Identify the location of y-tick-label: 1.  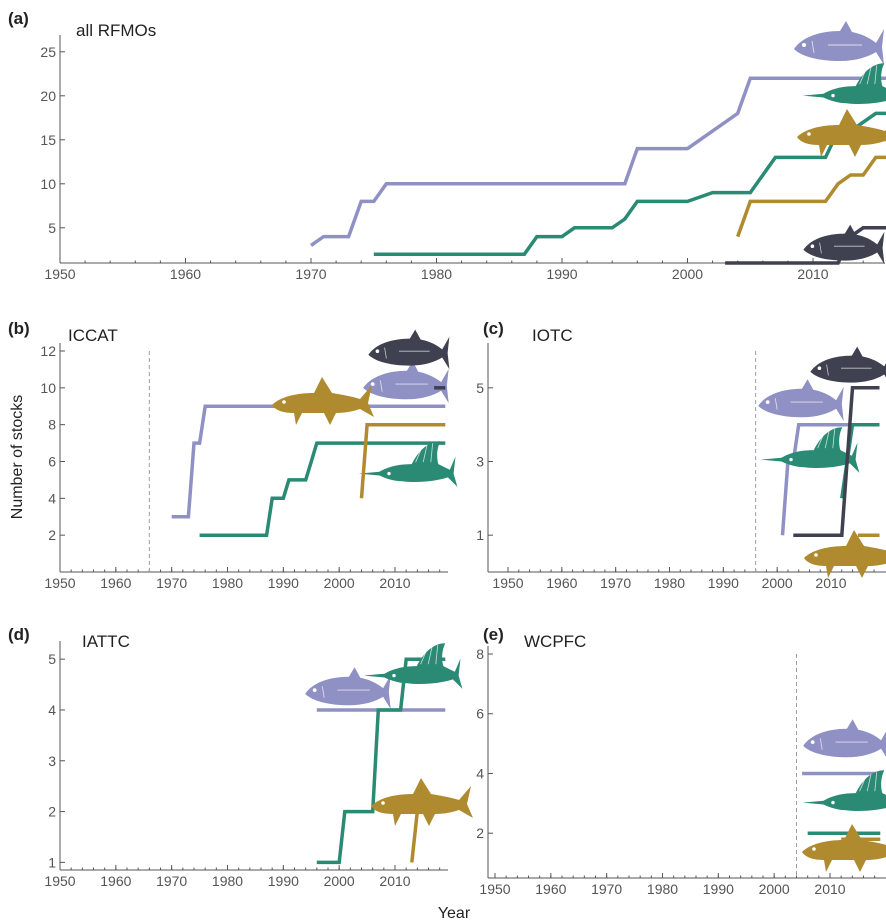
(52, 862).